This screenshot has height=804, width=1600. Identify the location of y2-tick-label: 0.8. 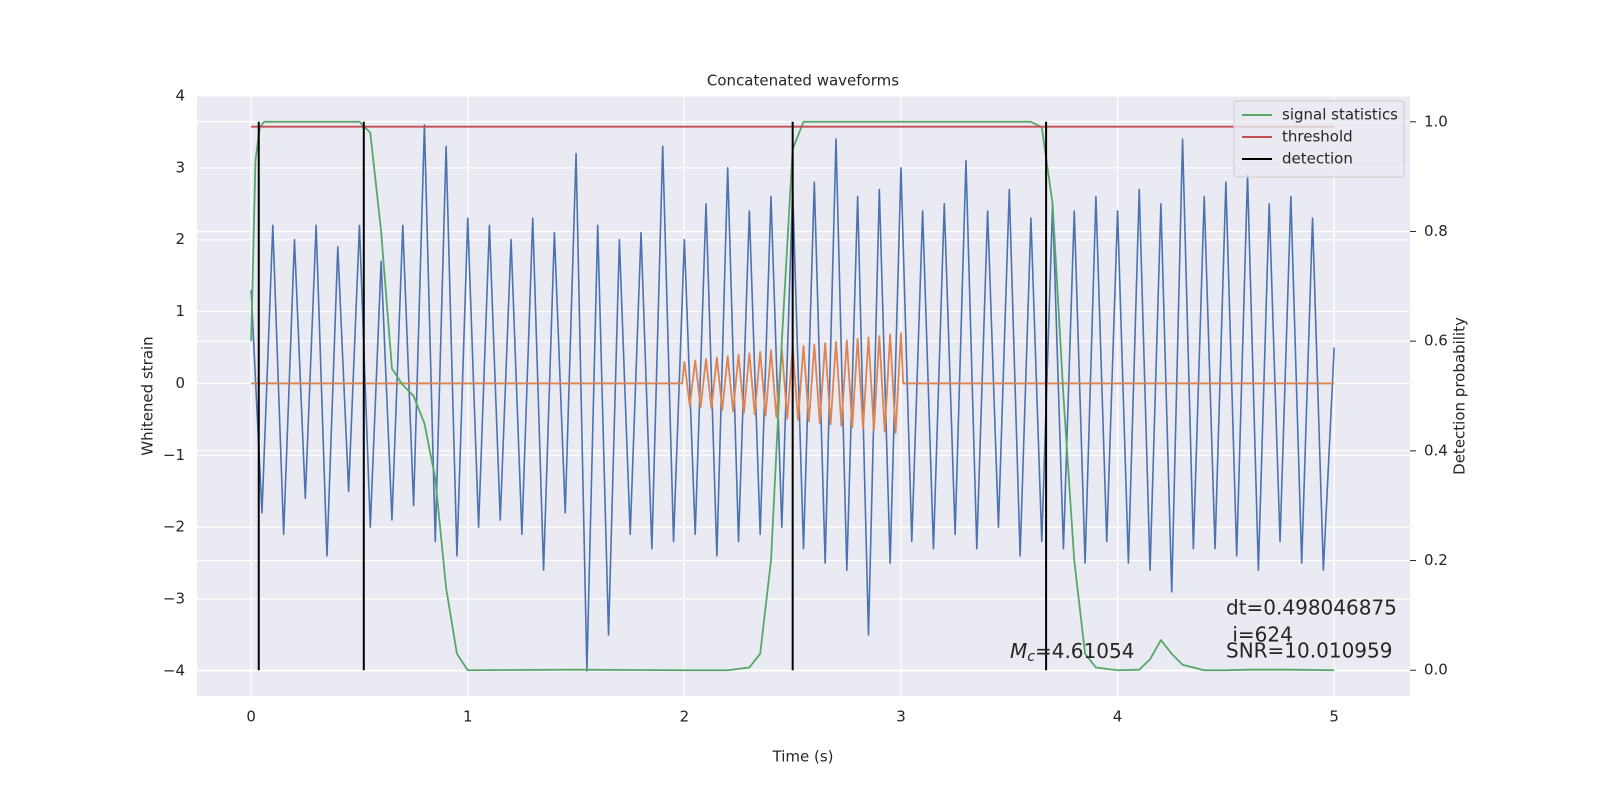
(1436, 231).